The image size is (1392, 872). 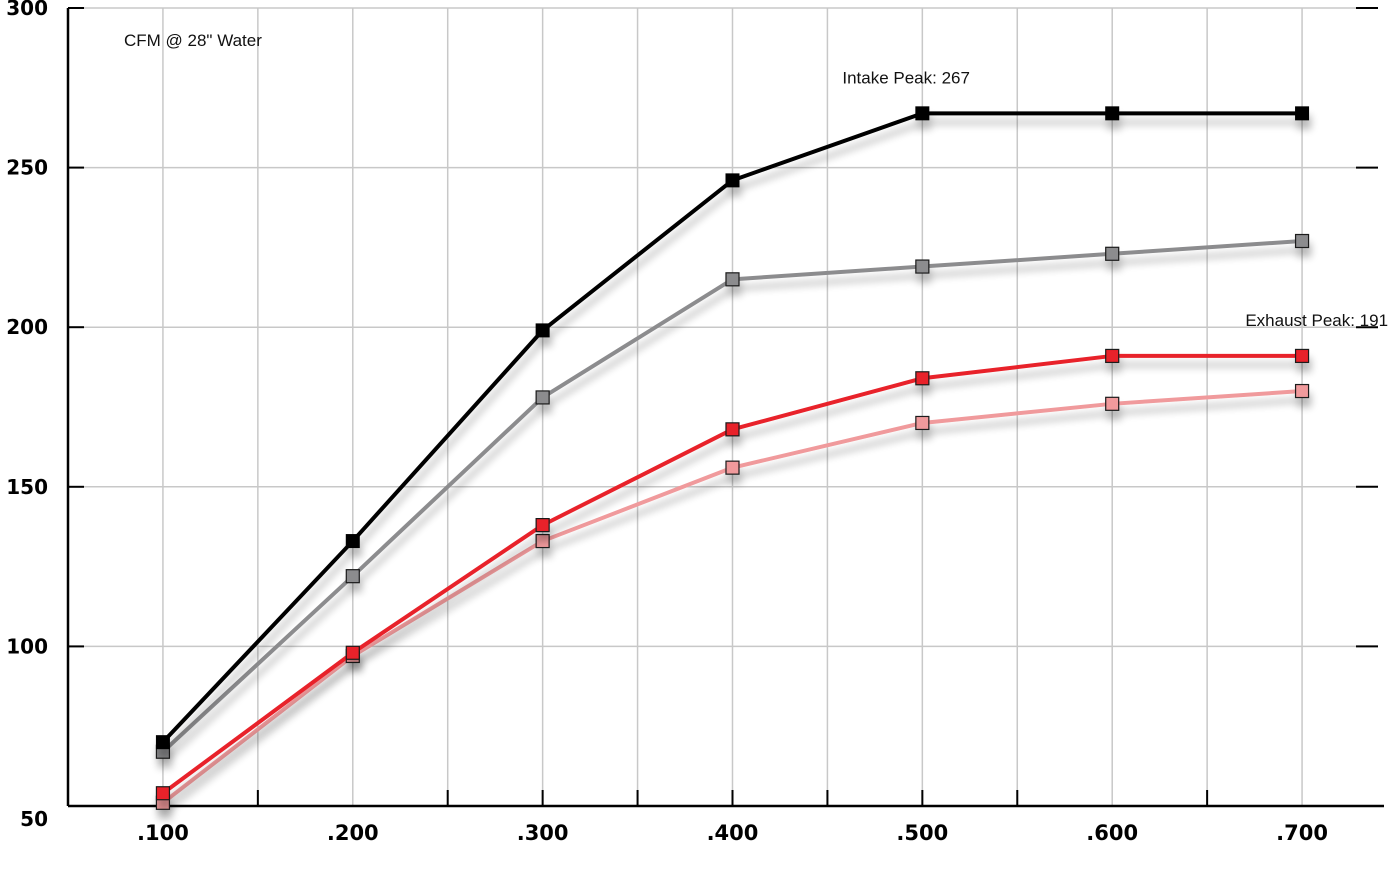 What do you see at coordinates (733, 833) in the screenshot?
I see `x-tick-label: .400` at bounding box center [733, 833].